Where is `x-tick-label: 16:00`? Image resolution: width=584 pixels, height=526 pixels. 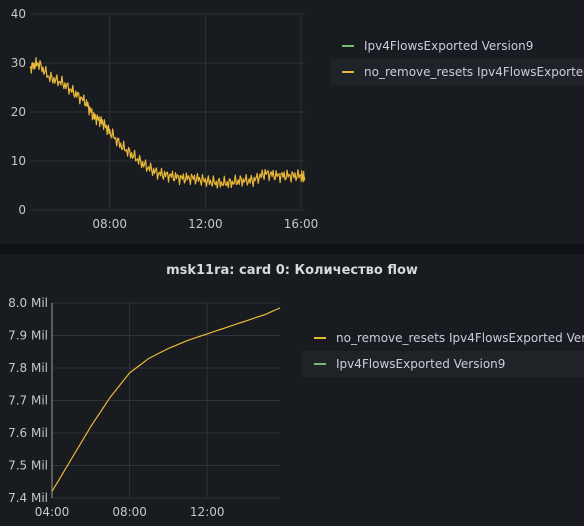 x-tick-label: 16:00 is located at coordinates (301, 224).